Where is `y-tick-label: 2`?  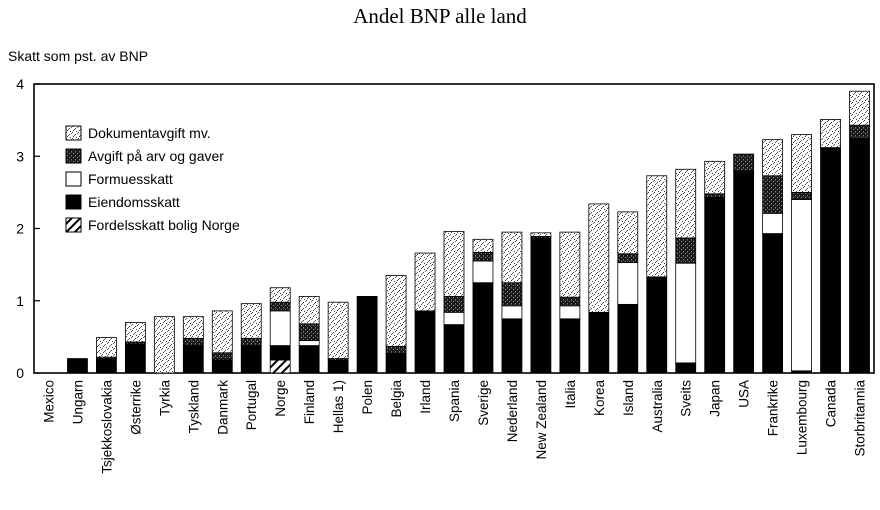 y-tick-label: 2 is located at coordinates (20, 229).